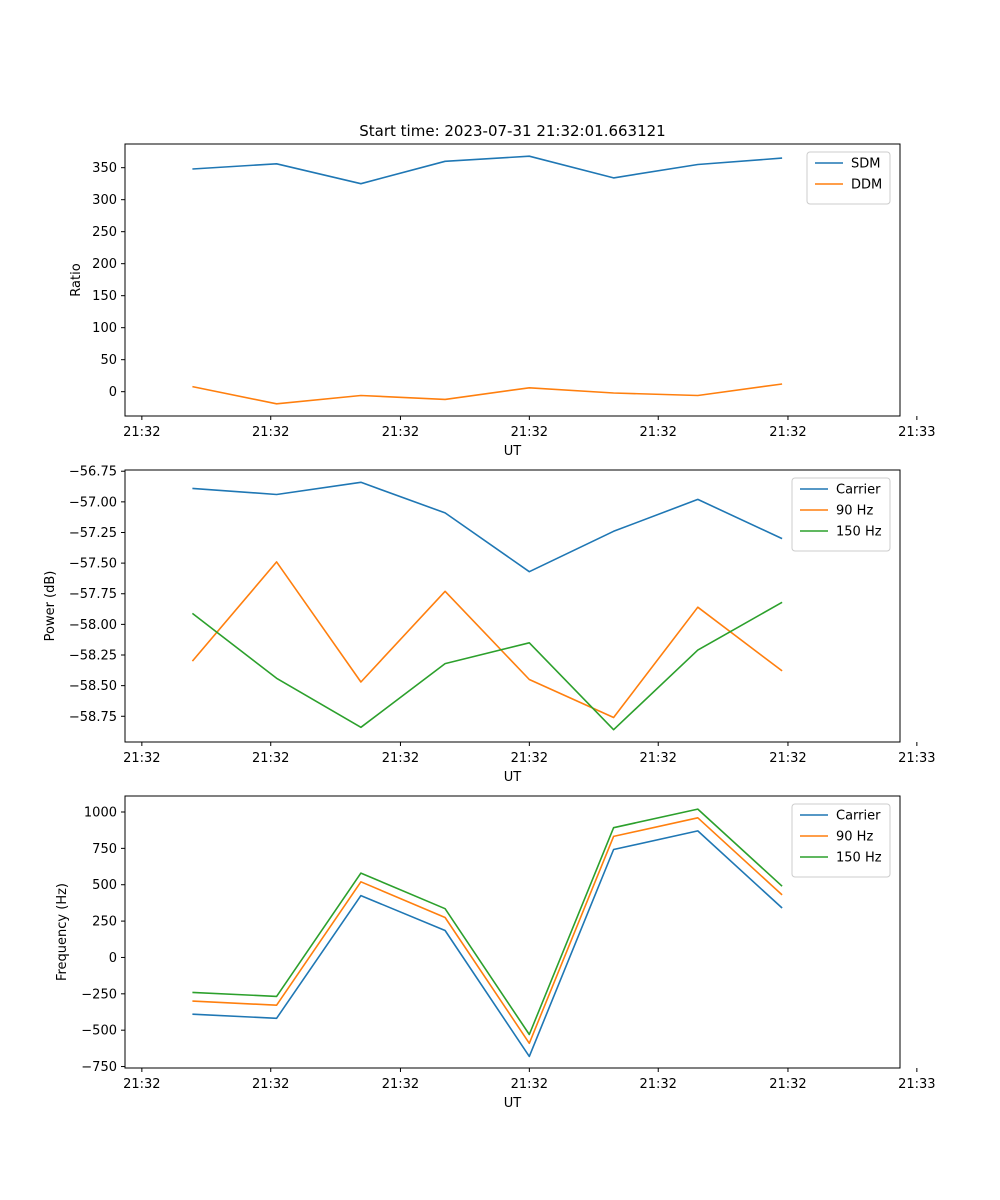  What do you see at coordinates (487, 170) in the screenshot?
I see `series-line-sdm` at bounding box center [487, 170].